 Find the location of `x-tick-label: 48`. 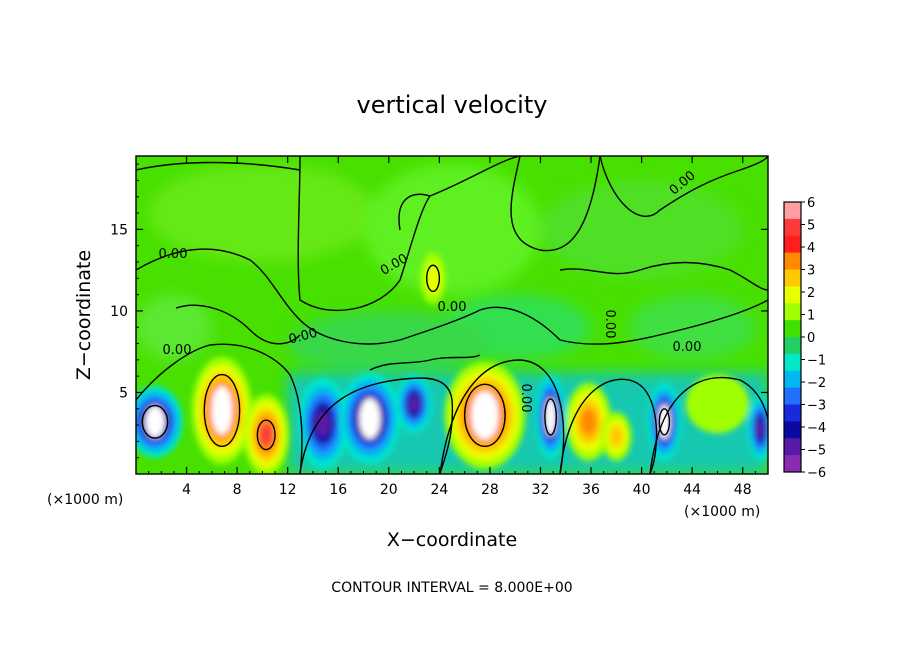

x-tick-label: 48 is located at coordinates (743, 490).